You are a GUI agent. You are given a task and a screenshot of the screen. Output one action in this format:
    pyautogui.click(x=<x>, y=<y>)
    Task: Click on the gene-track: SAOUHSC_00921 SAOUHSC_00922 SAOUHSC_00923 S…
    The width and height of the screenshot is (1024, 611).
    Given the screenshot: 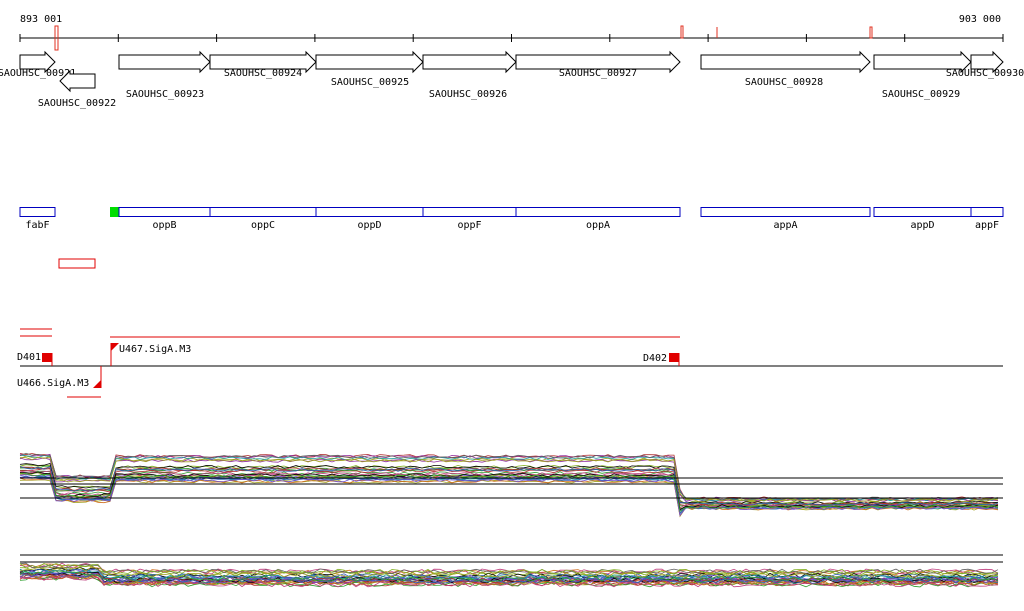 What is the action you would take?
    pyautogui.click(x=512, y=79)
    